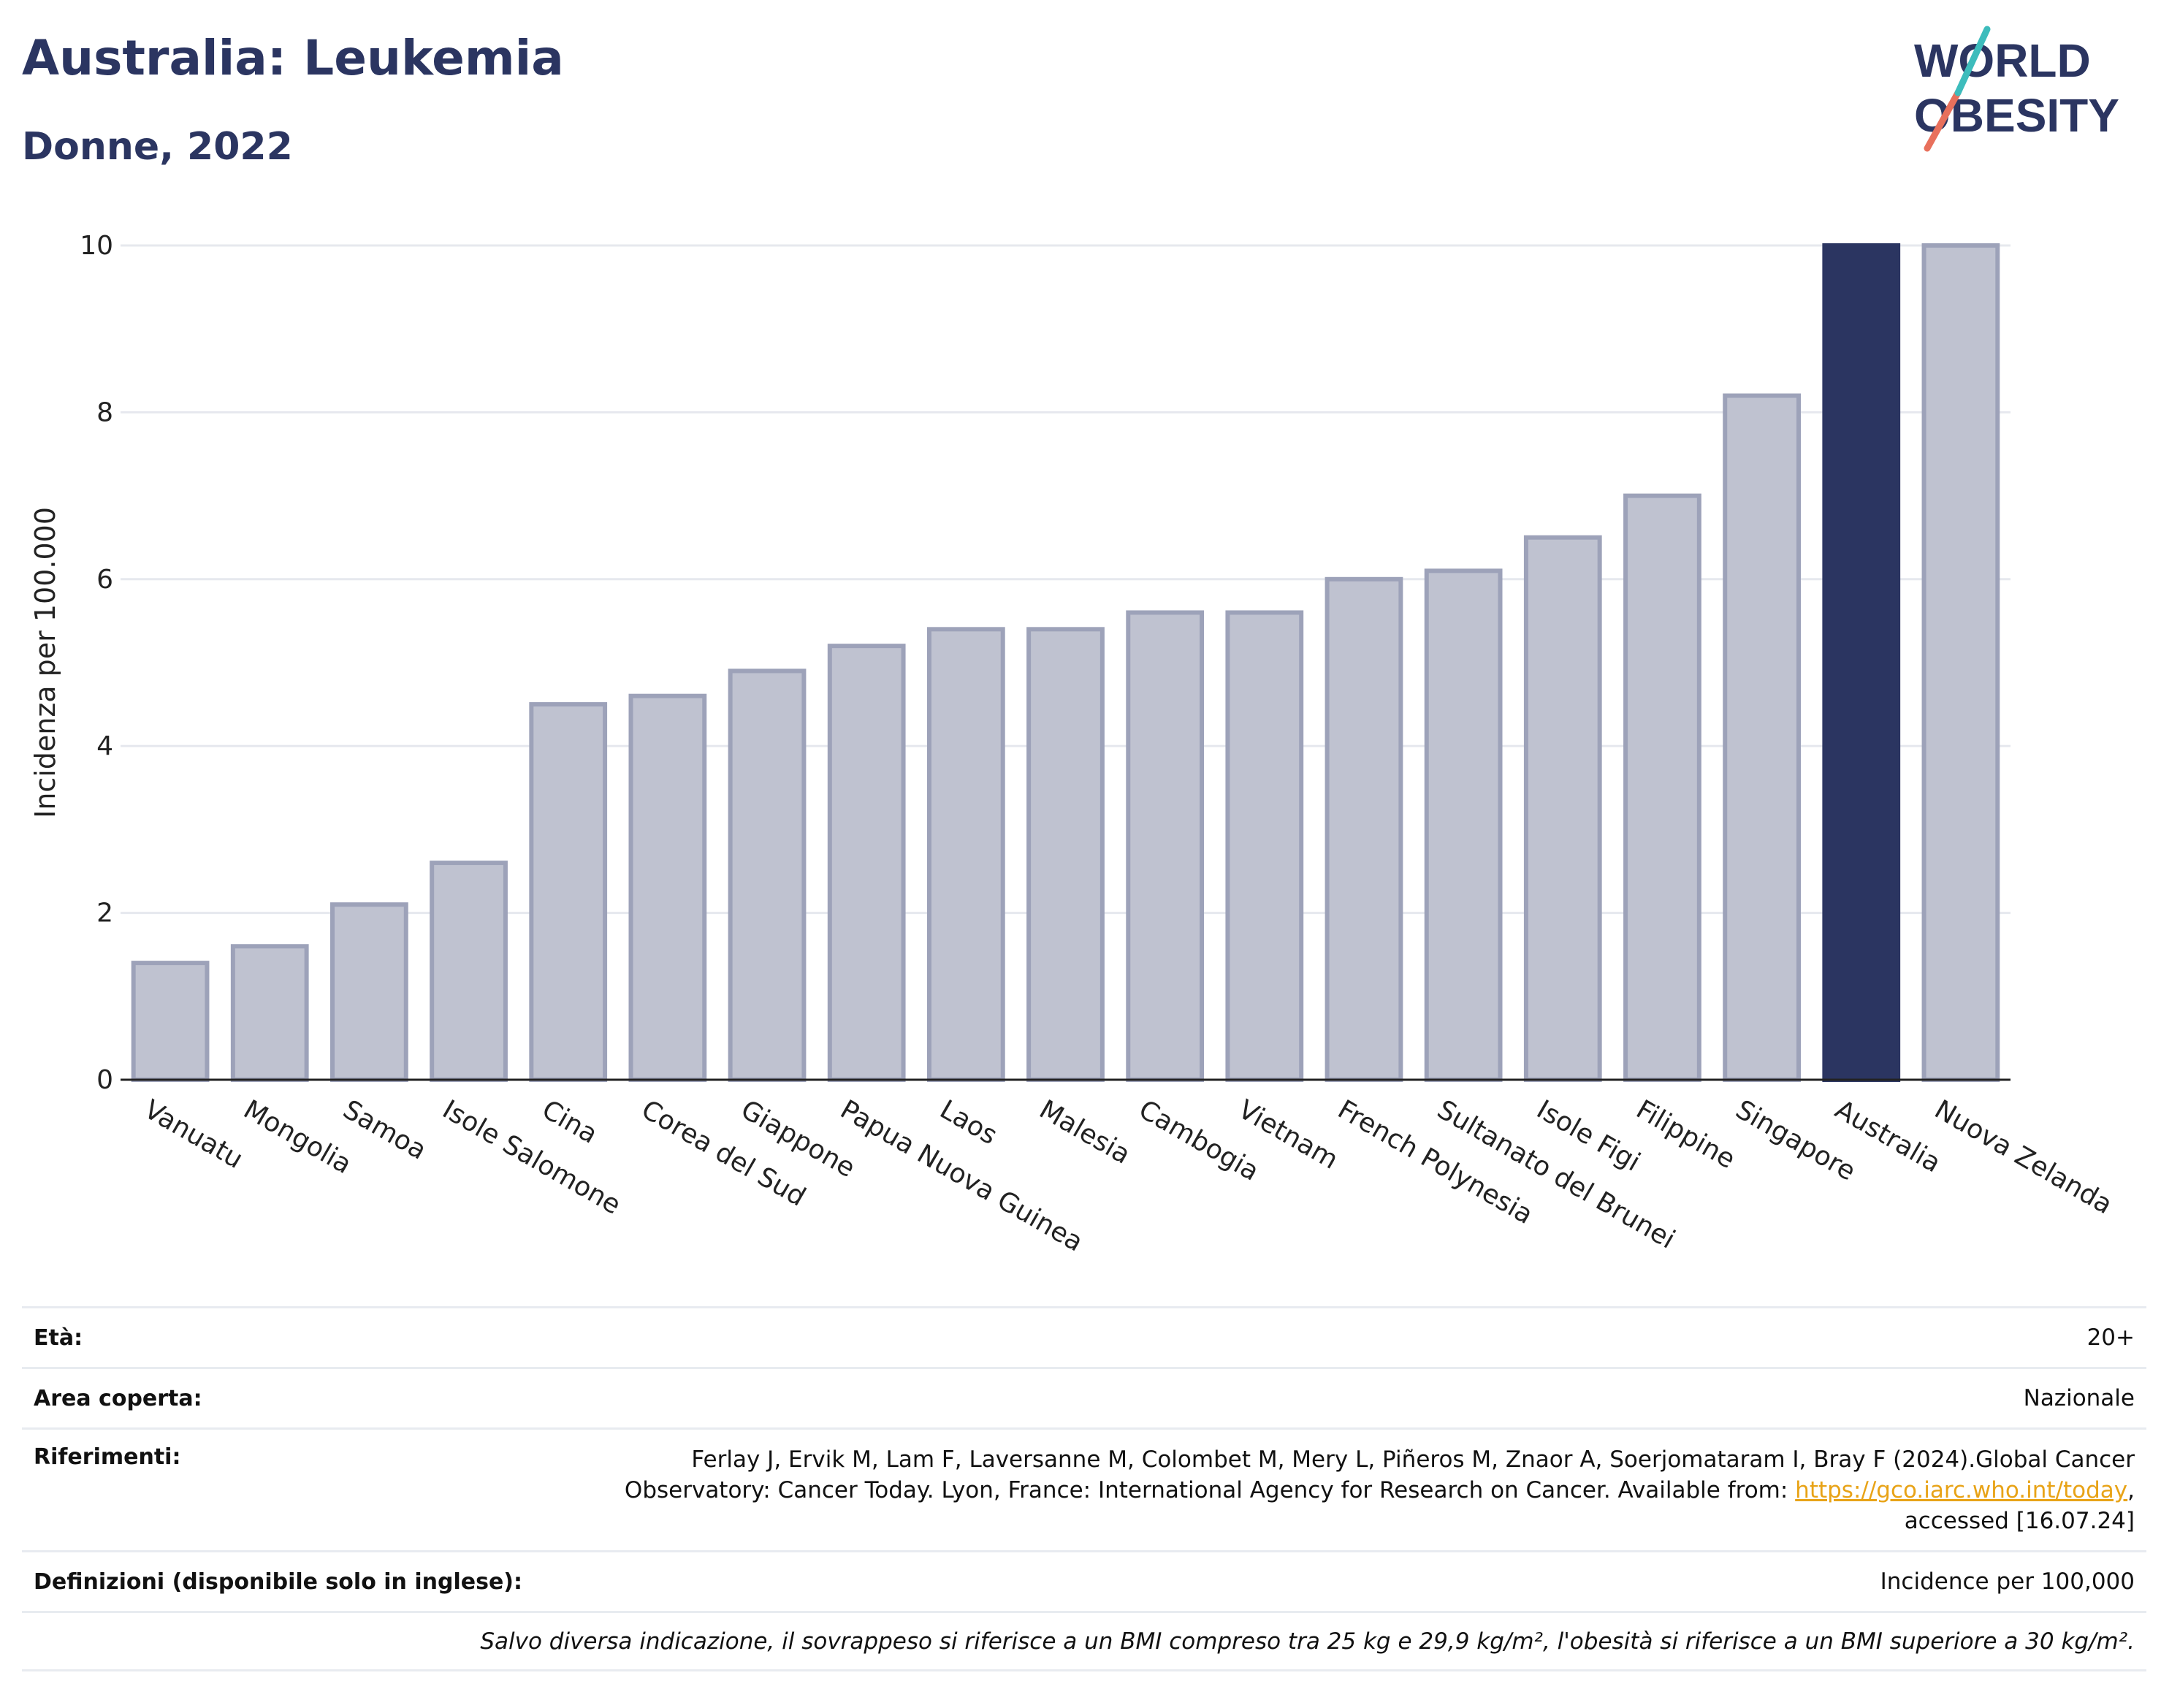 The image size is (2161, 1708). What do you see at coordinates (45, 662) in the screenshot?
I see `y-axis-title: Incidenza per 100.000` at bounding box center [45, 662].